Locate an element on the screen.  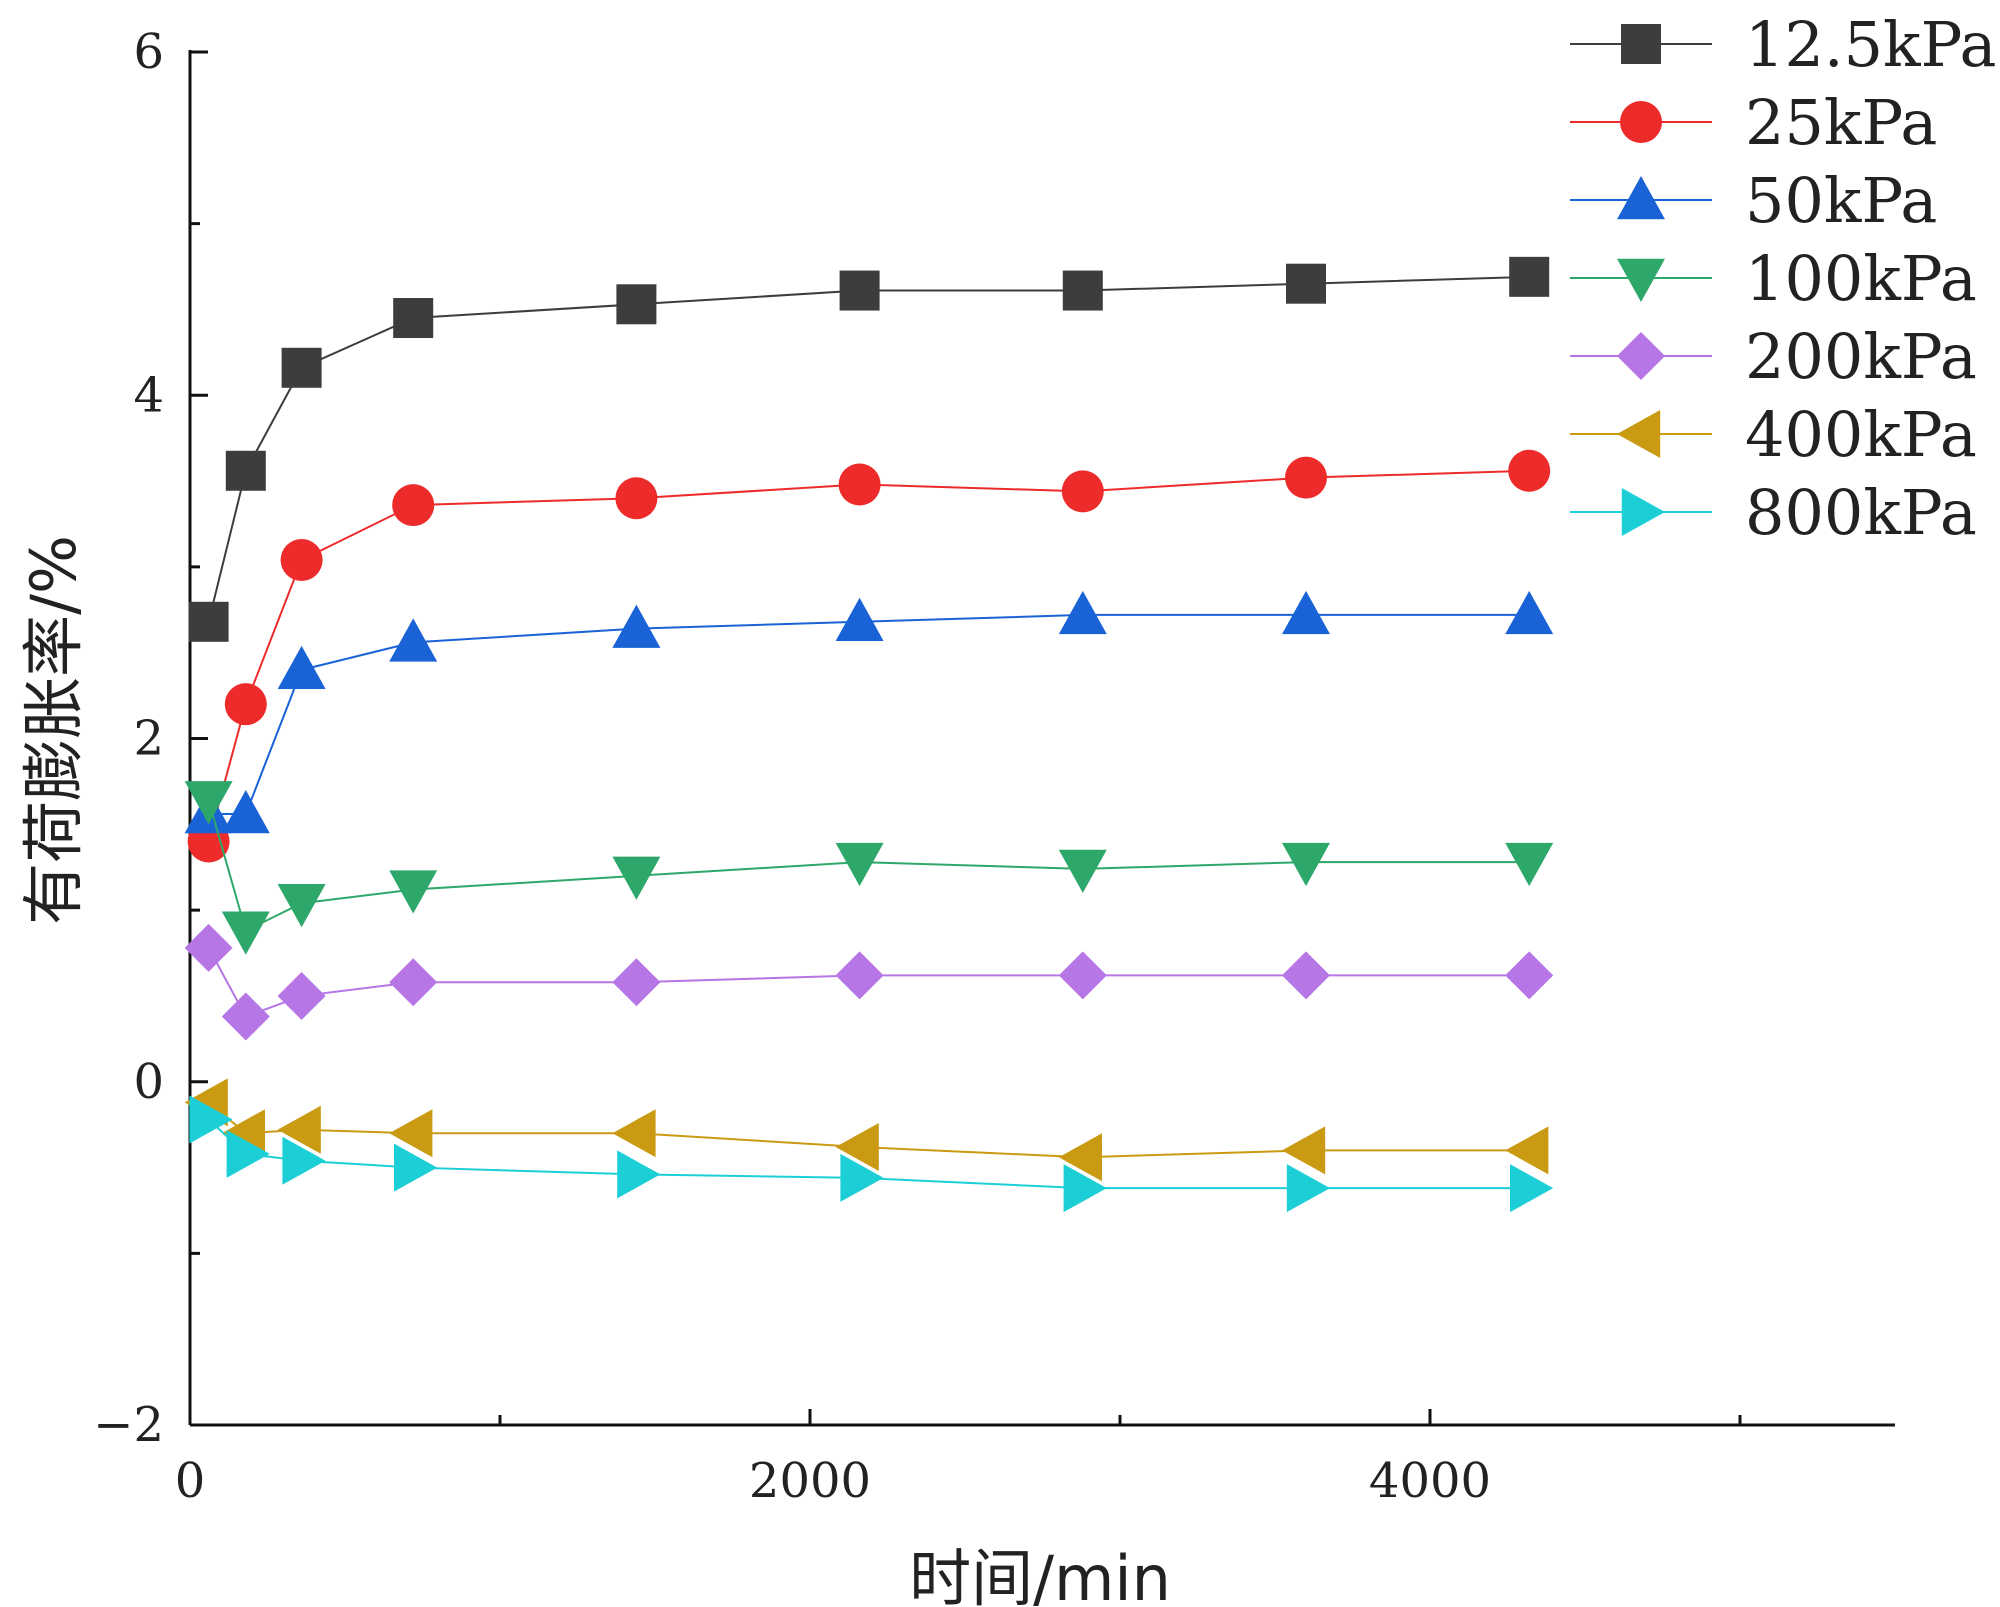
series-100kpa is located at coordinates (869, 868).